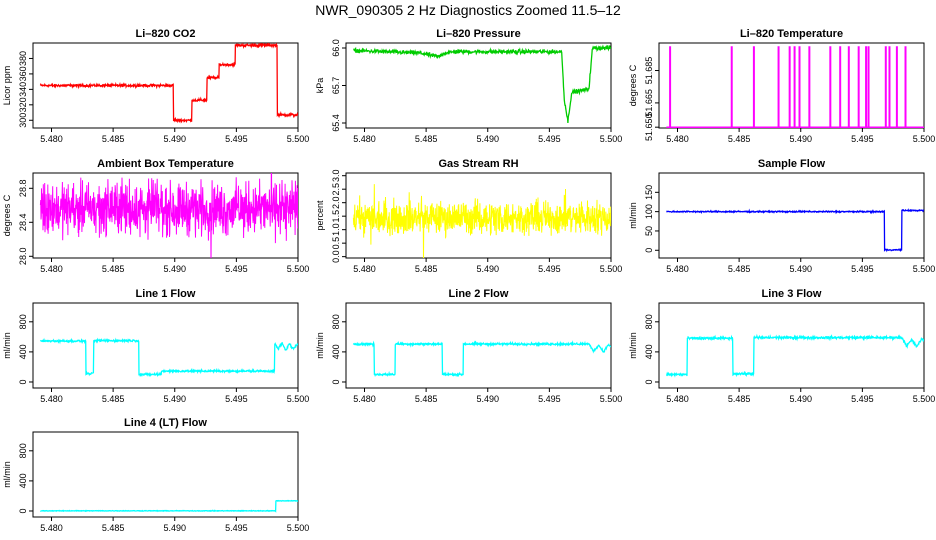 This screenshot has height=540, width=936. I want to click on y-tick-label: 380, so click(23, 58).